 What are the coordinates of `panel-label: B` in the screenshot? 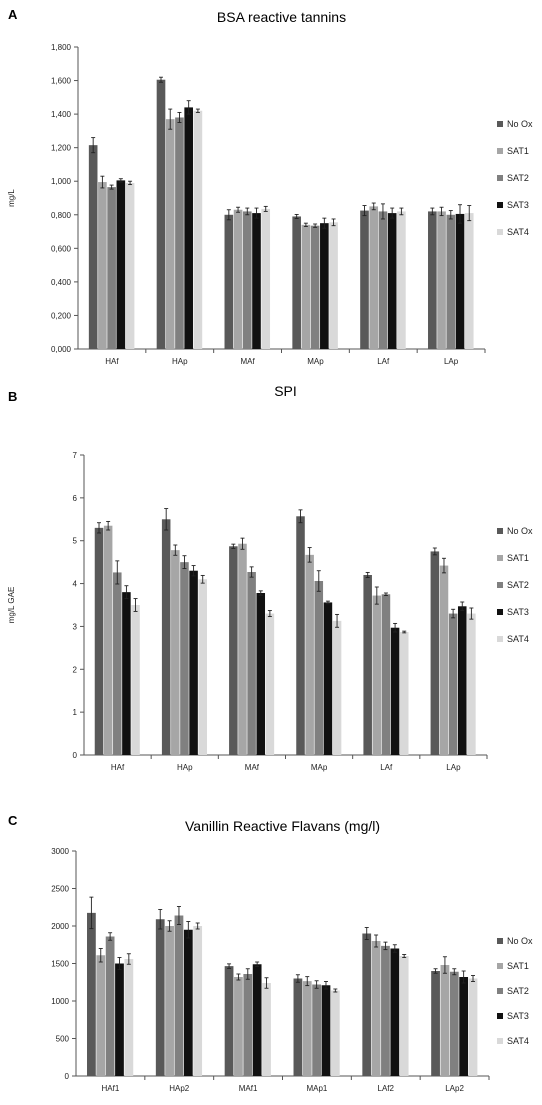 It's located at (12, 396).